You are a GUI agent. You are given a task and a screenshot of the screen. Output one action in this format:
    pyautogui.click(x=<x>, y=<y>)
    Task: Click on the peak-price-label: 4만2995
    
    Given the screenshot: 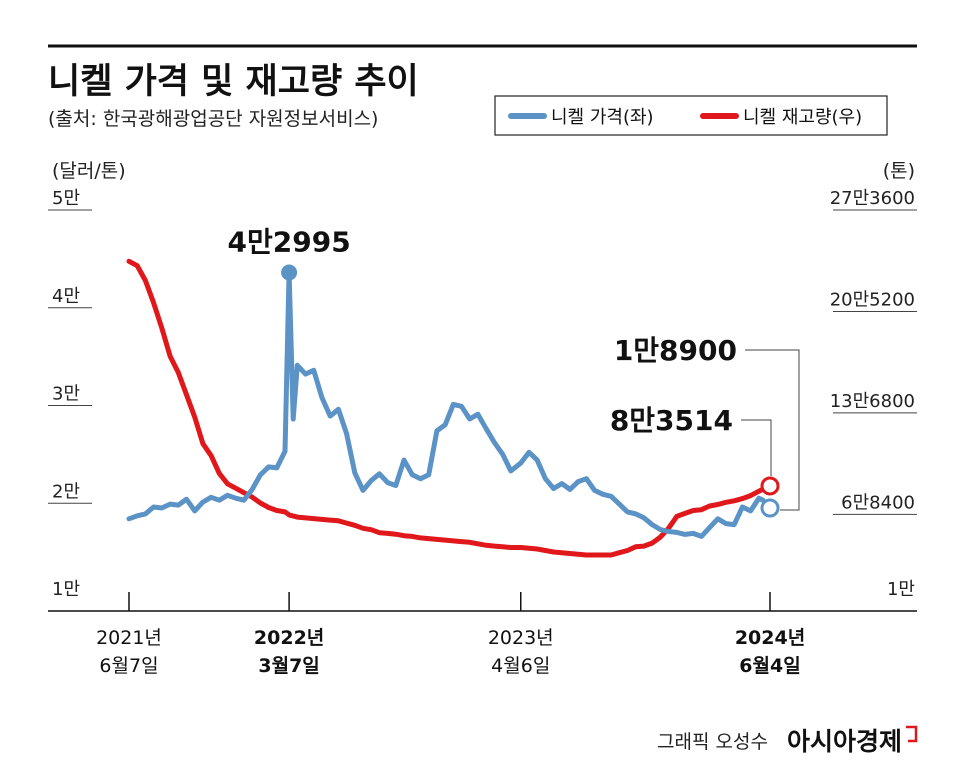 What is the action you would take?
    pyautogui.click(x=289, y=241)
    